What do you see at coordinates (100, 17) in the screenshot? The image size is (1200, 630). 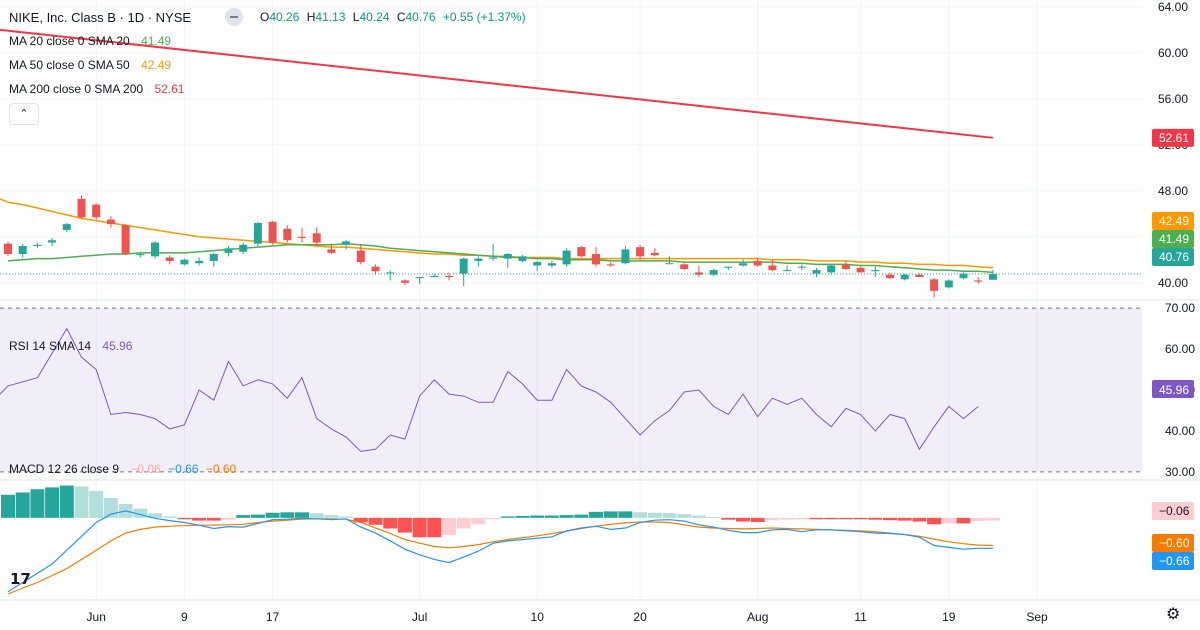 I see `symbol-title: NIKE, Inc. Class B · 1D · NYSE` at bounding box center [100, 17].